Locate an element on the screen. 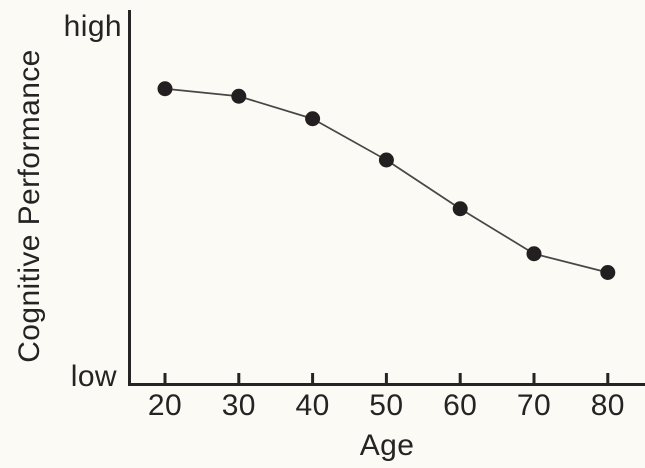 The height and width of the screenshot is (468, 645). x-tick-label-80: 80 is located at coordinates (607, 405).